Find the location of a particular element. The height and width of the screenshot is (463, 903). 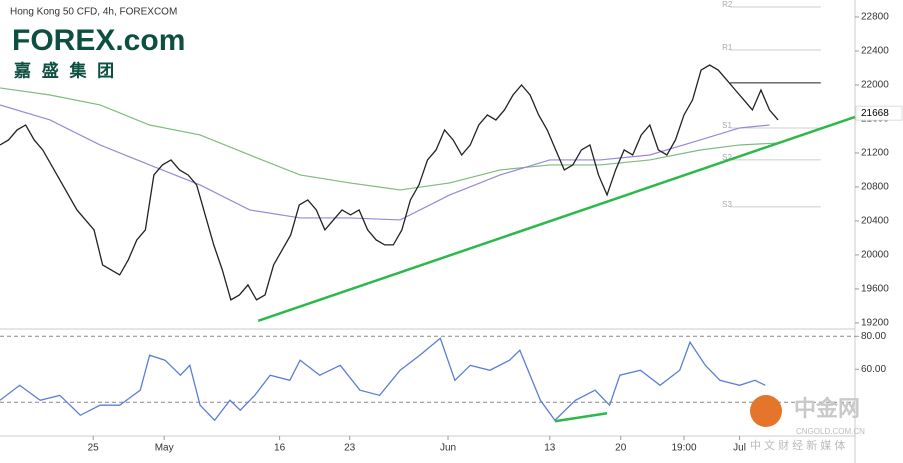

y-tick-label: 60.00 is located at coordinates (873, 369).